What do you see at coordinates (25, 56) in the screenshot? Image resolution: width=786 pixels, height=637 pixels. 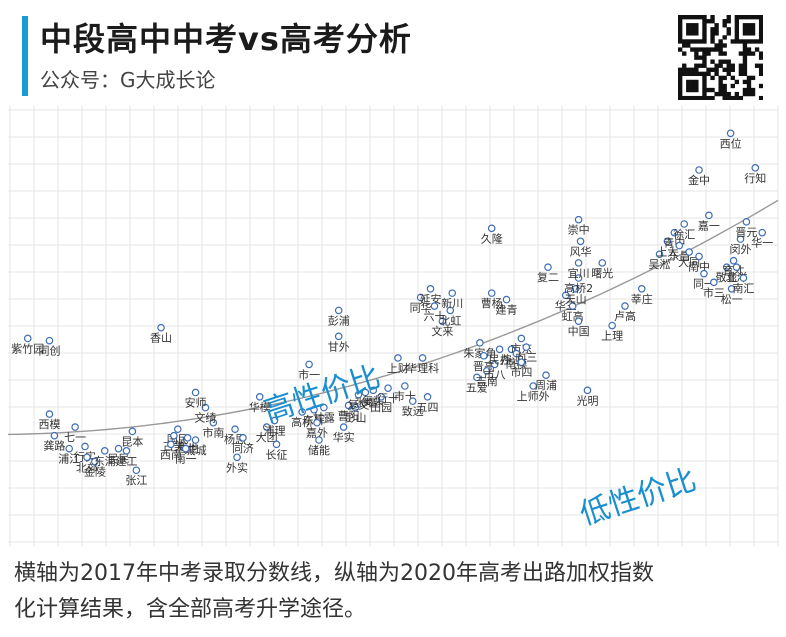 I see `header-accent-bar` at bounding box center [25, 56].